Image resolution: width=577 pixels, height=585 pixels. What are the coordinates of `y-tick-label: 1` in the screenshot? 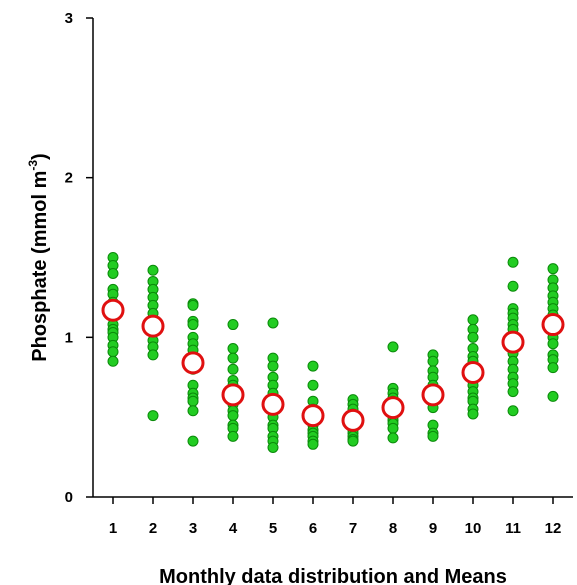 It's located at (69, 337).